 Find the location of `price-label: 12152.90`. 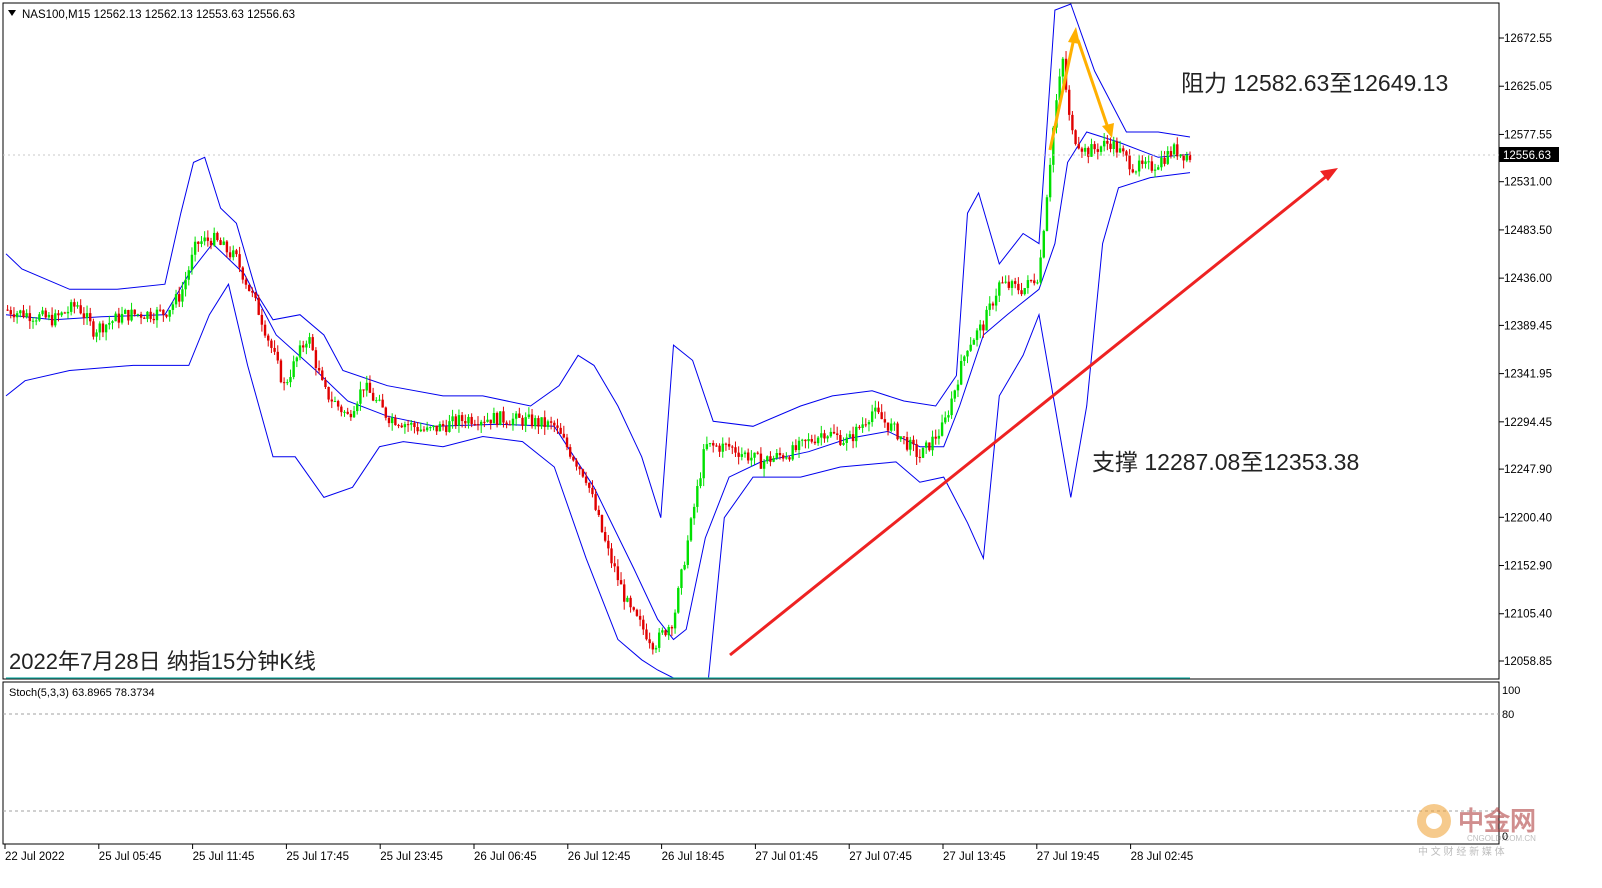

price-label: 12152.90 is located at coordinates (1528, 567).